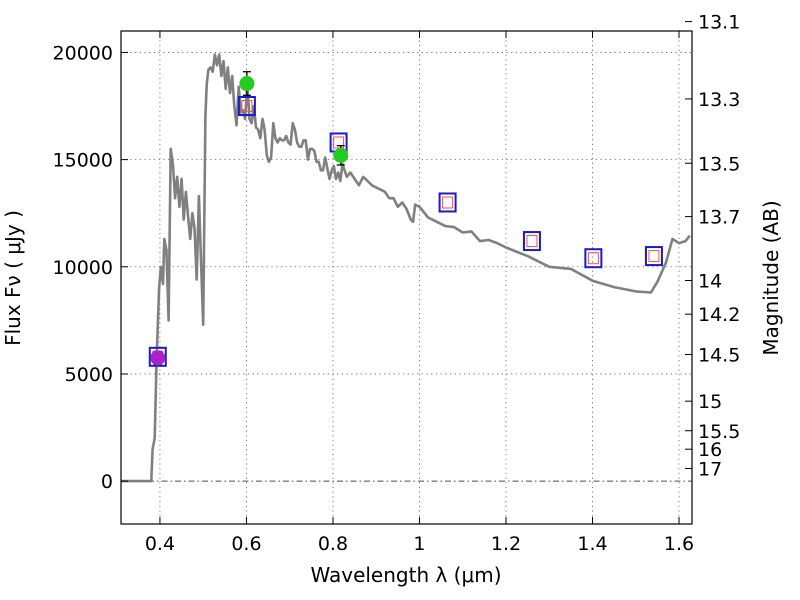  What do you see at coordinates (506, 544) in the screenshot?
I see `x-tick-label: 1.2` at bounding box center [506, 544].